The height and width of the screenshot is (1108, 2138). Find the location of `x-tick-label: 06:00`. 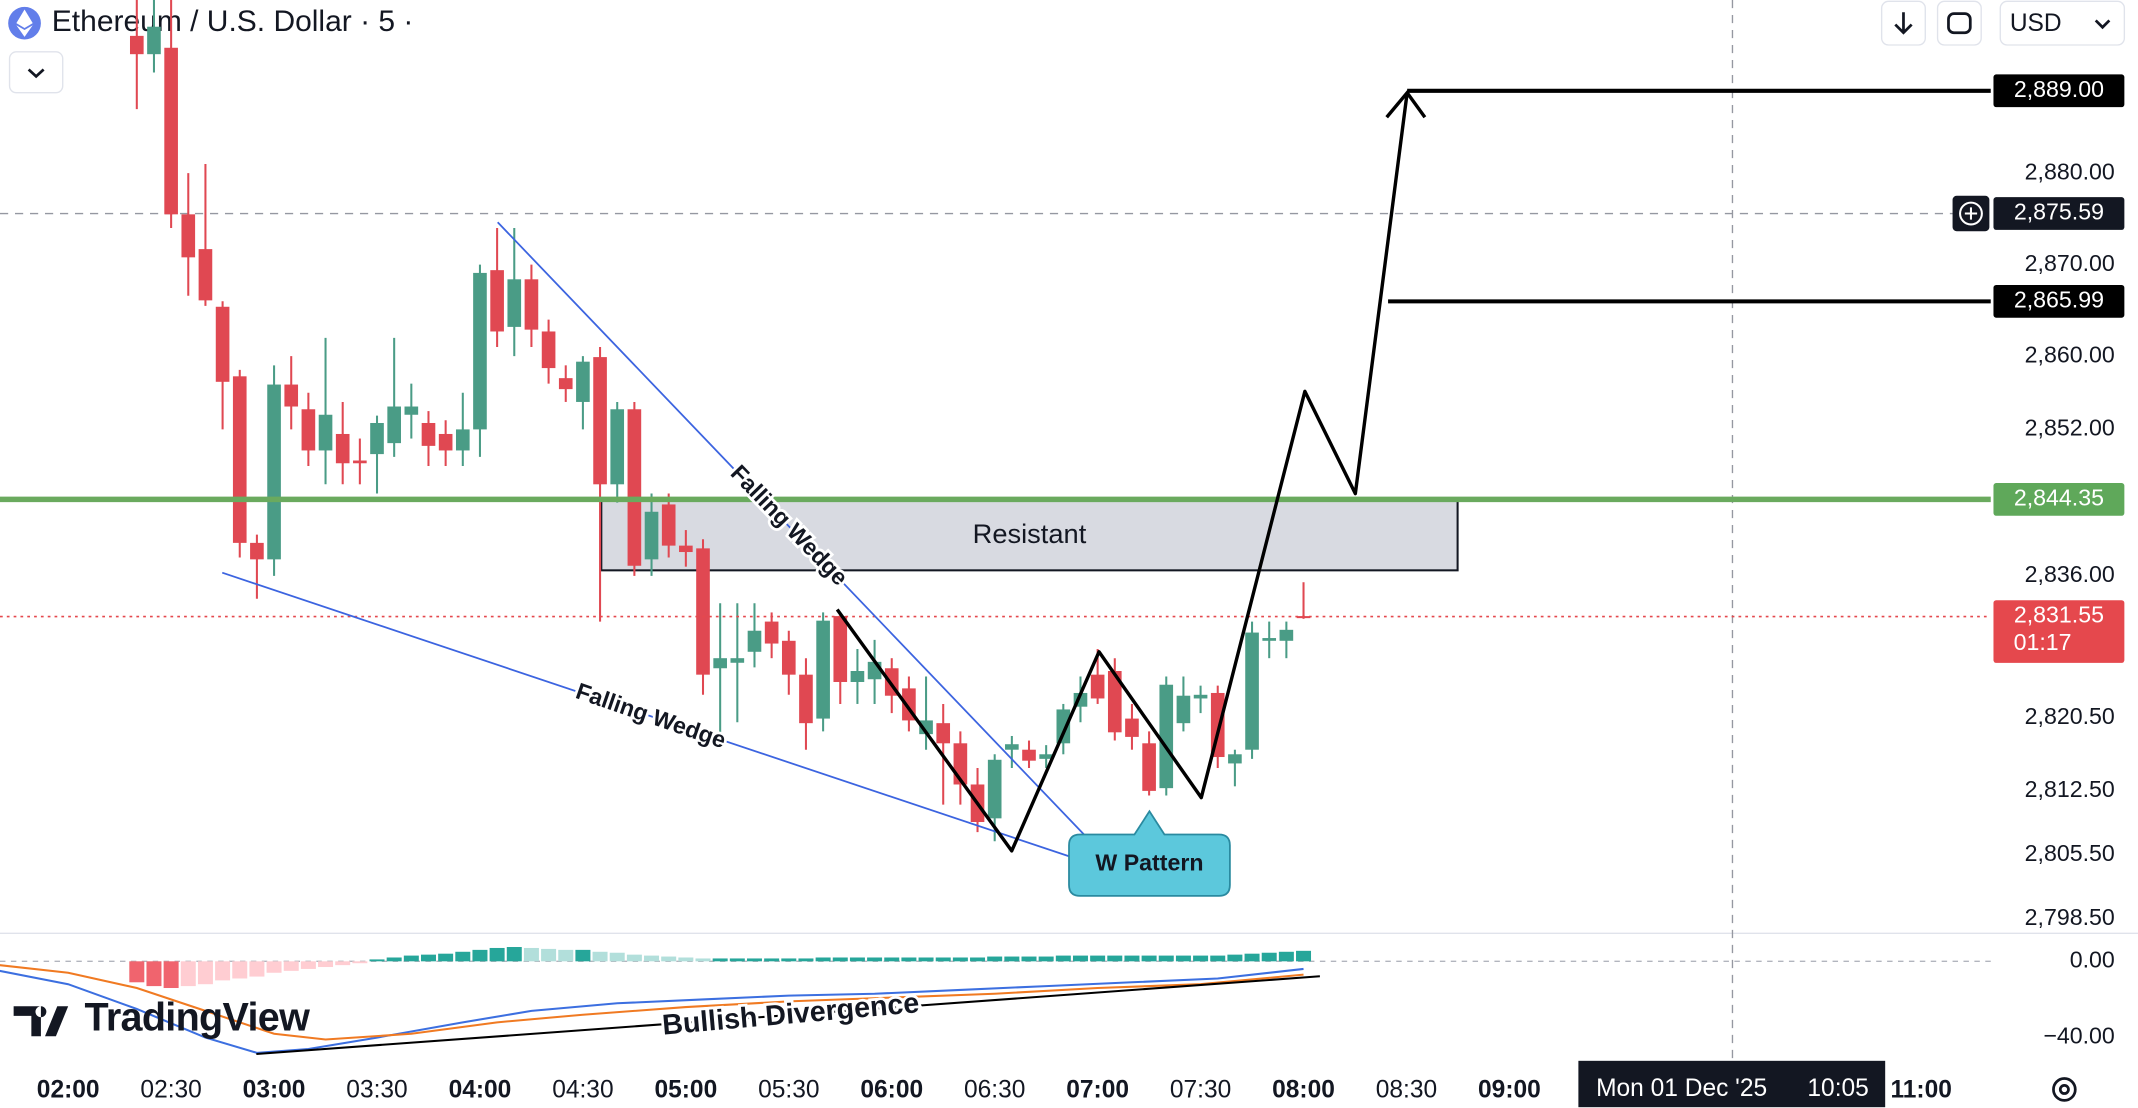

x-tick-label: 06:00 is located at coordinates (891, 1089).